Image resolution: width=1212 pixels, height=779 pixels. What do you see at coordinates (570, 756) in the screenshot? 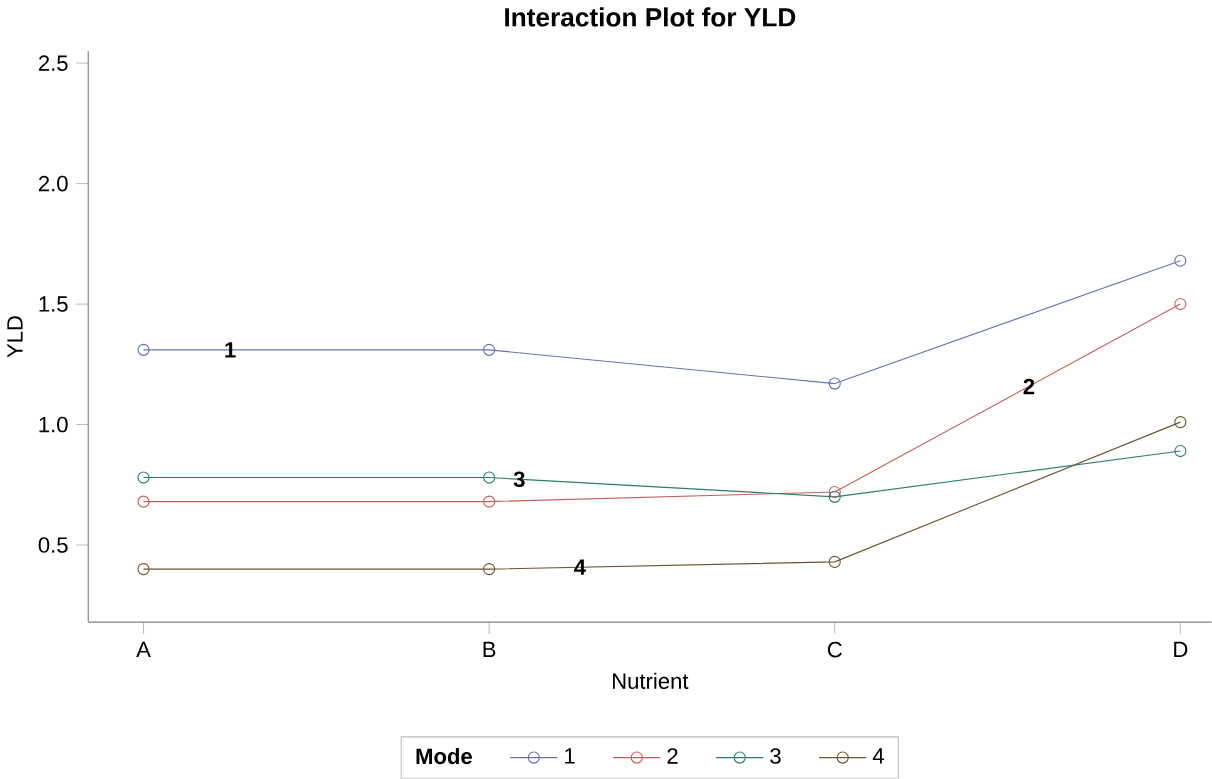
I see `legend-label: 1` at bounding box center [570, 756].